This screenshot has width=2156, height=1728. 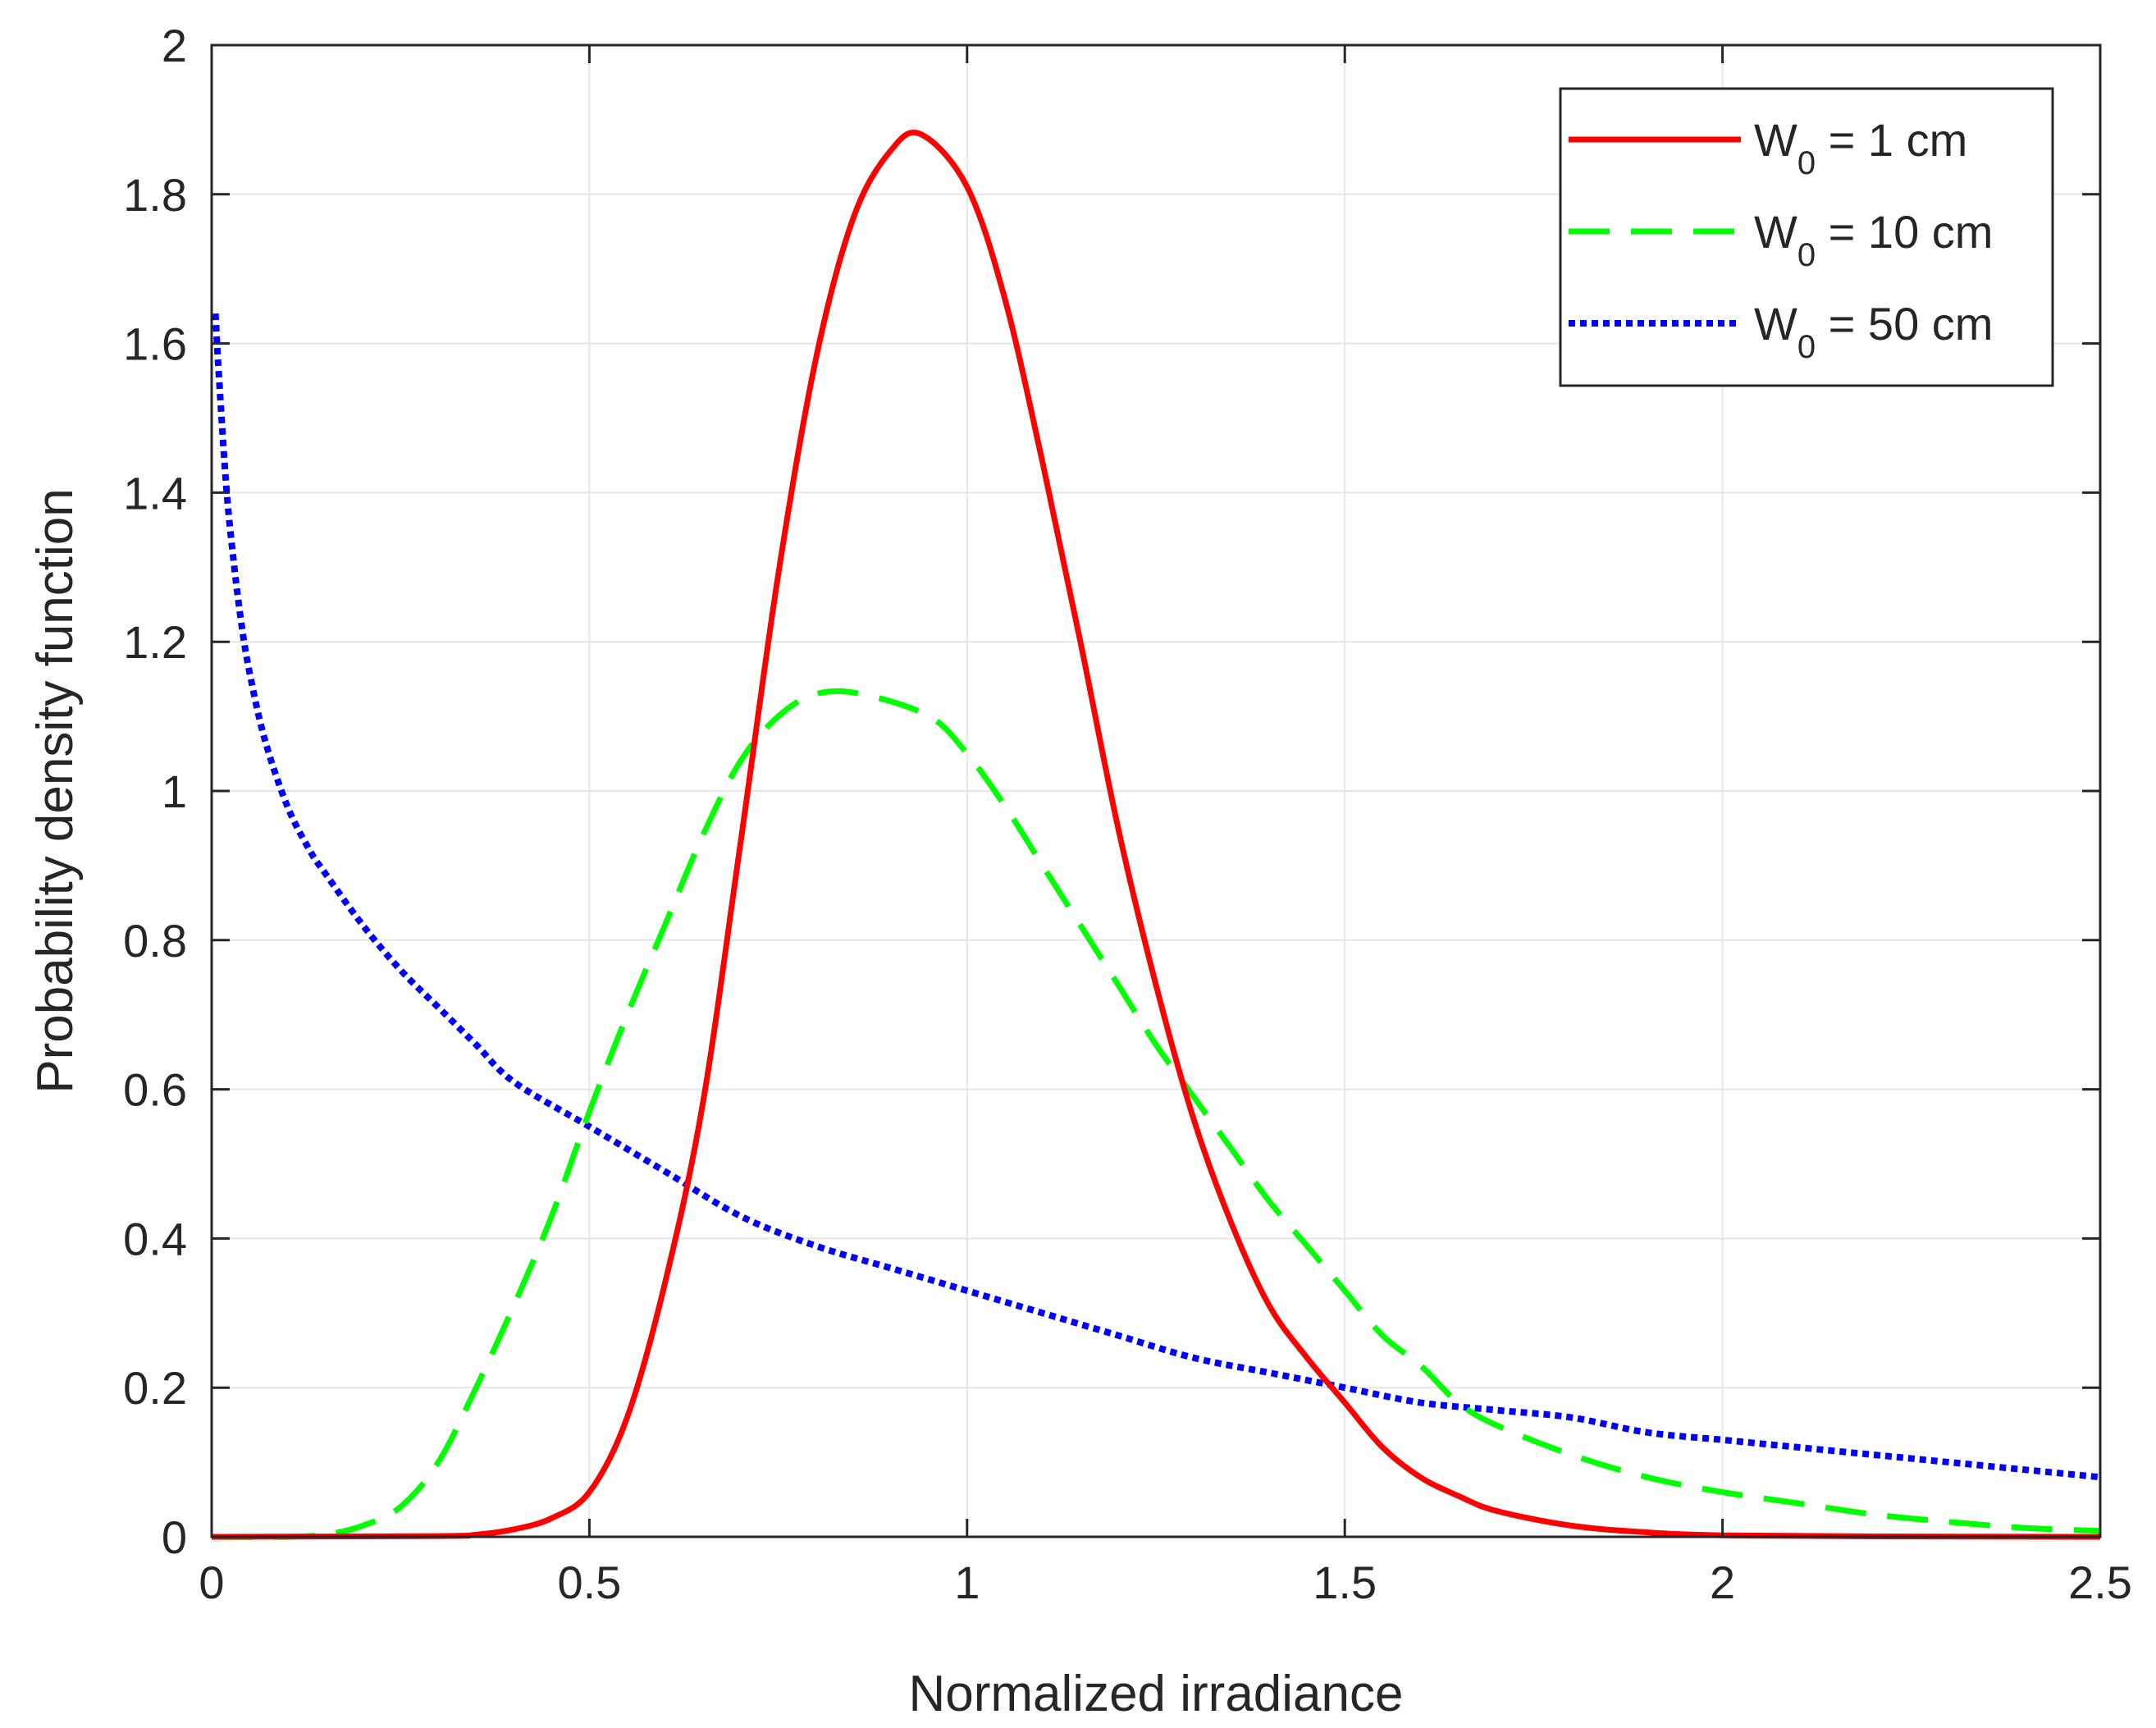 What do you see at coordinates (155, 941) in the screenshot?
I see `y-tick-label: 0.8` at bounding box center [155, 941].